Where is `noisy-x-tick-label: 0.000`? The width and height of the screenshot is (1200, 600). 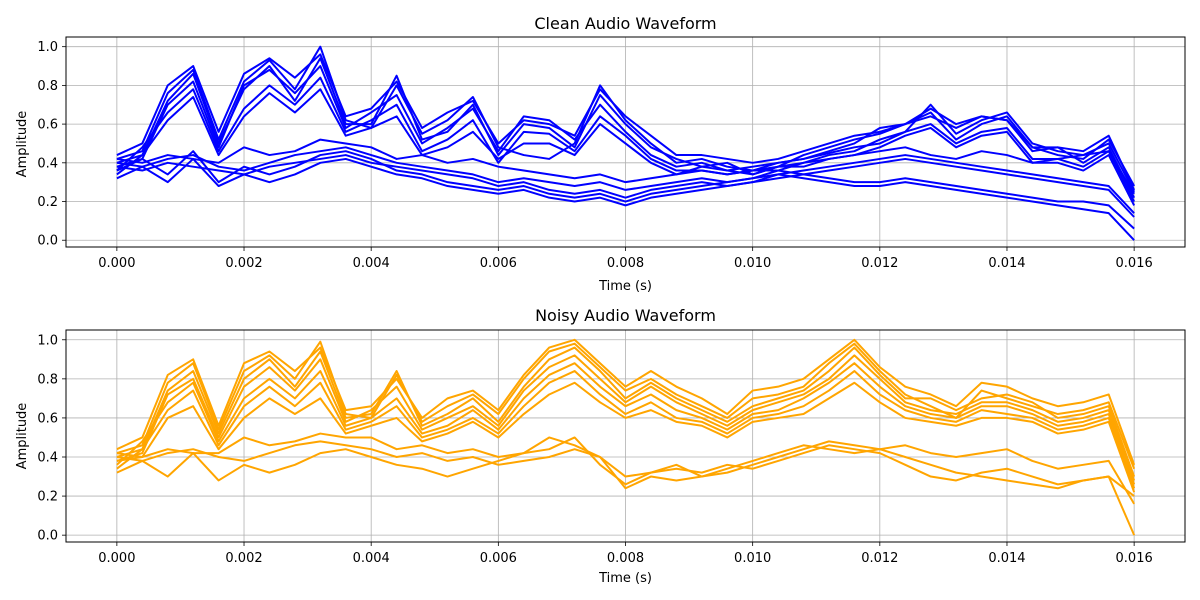
noisy-x-tick-label: 0.000 is located at coordinates (116, 558).